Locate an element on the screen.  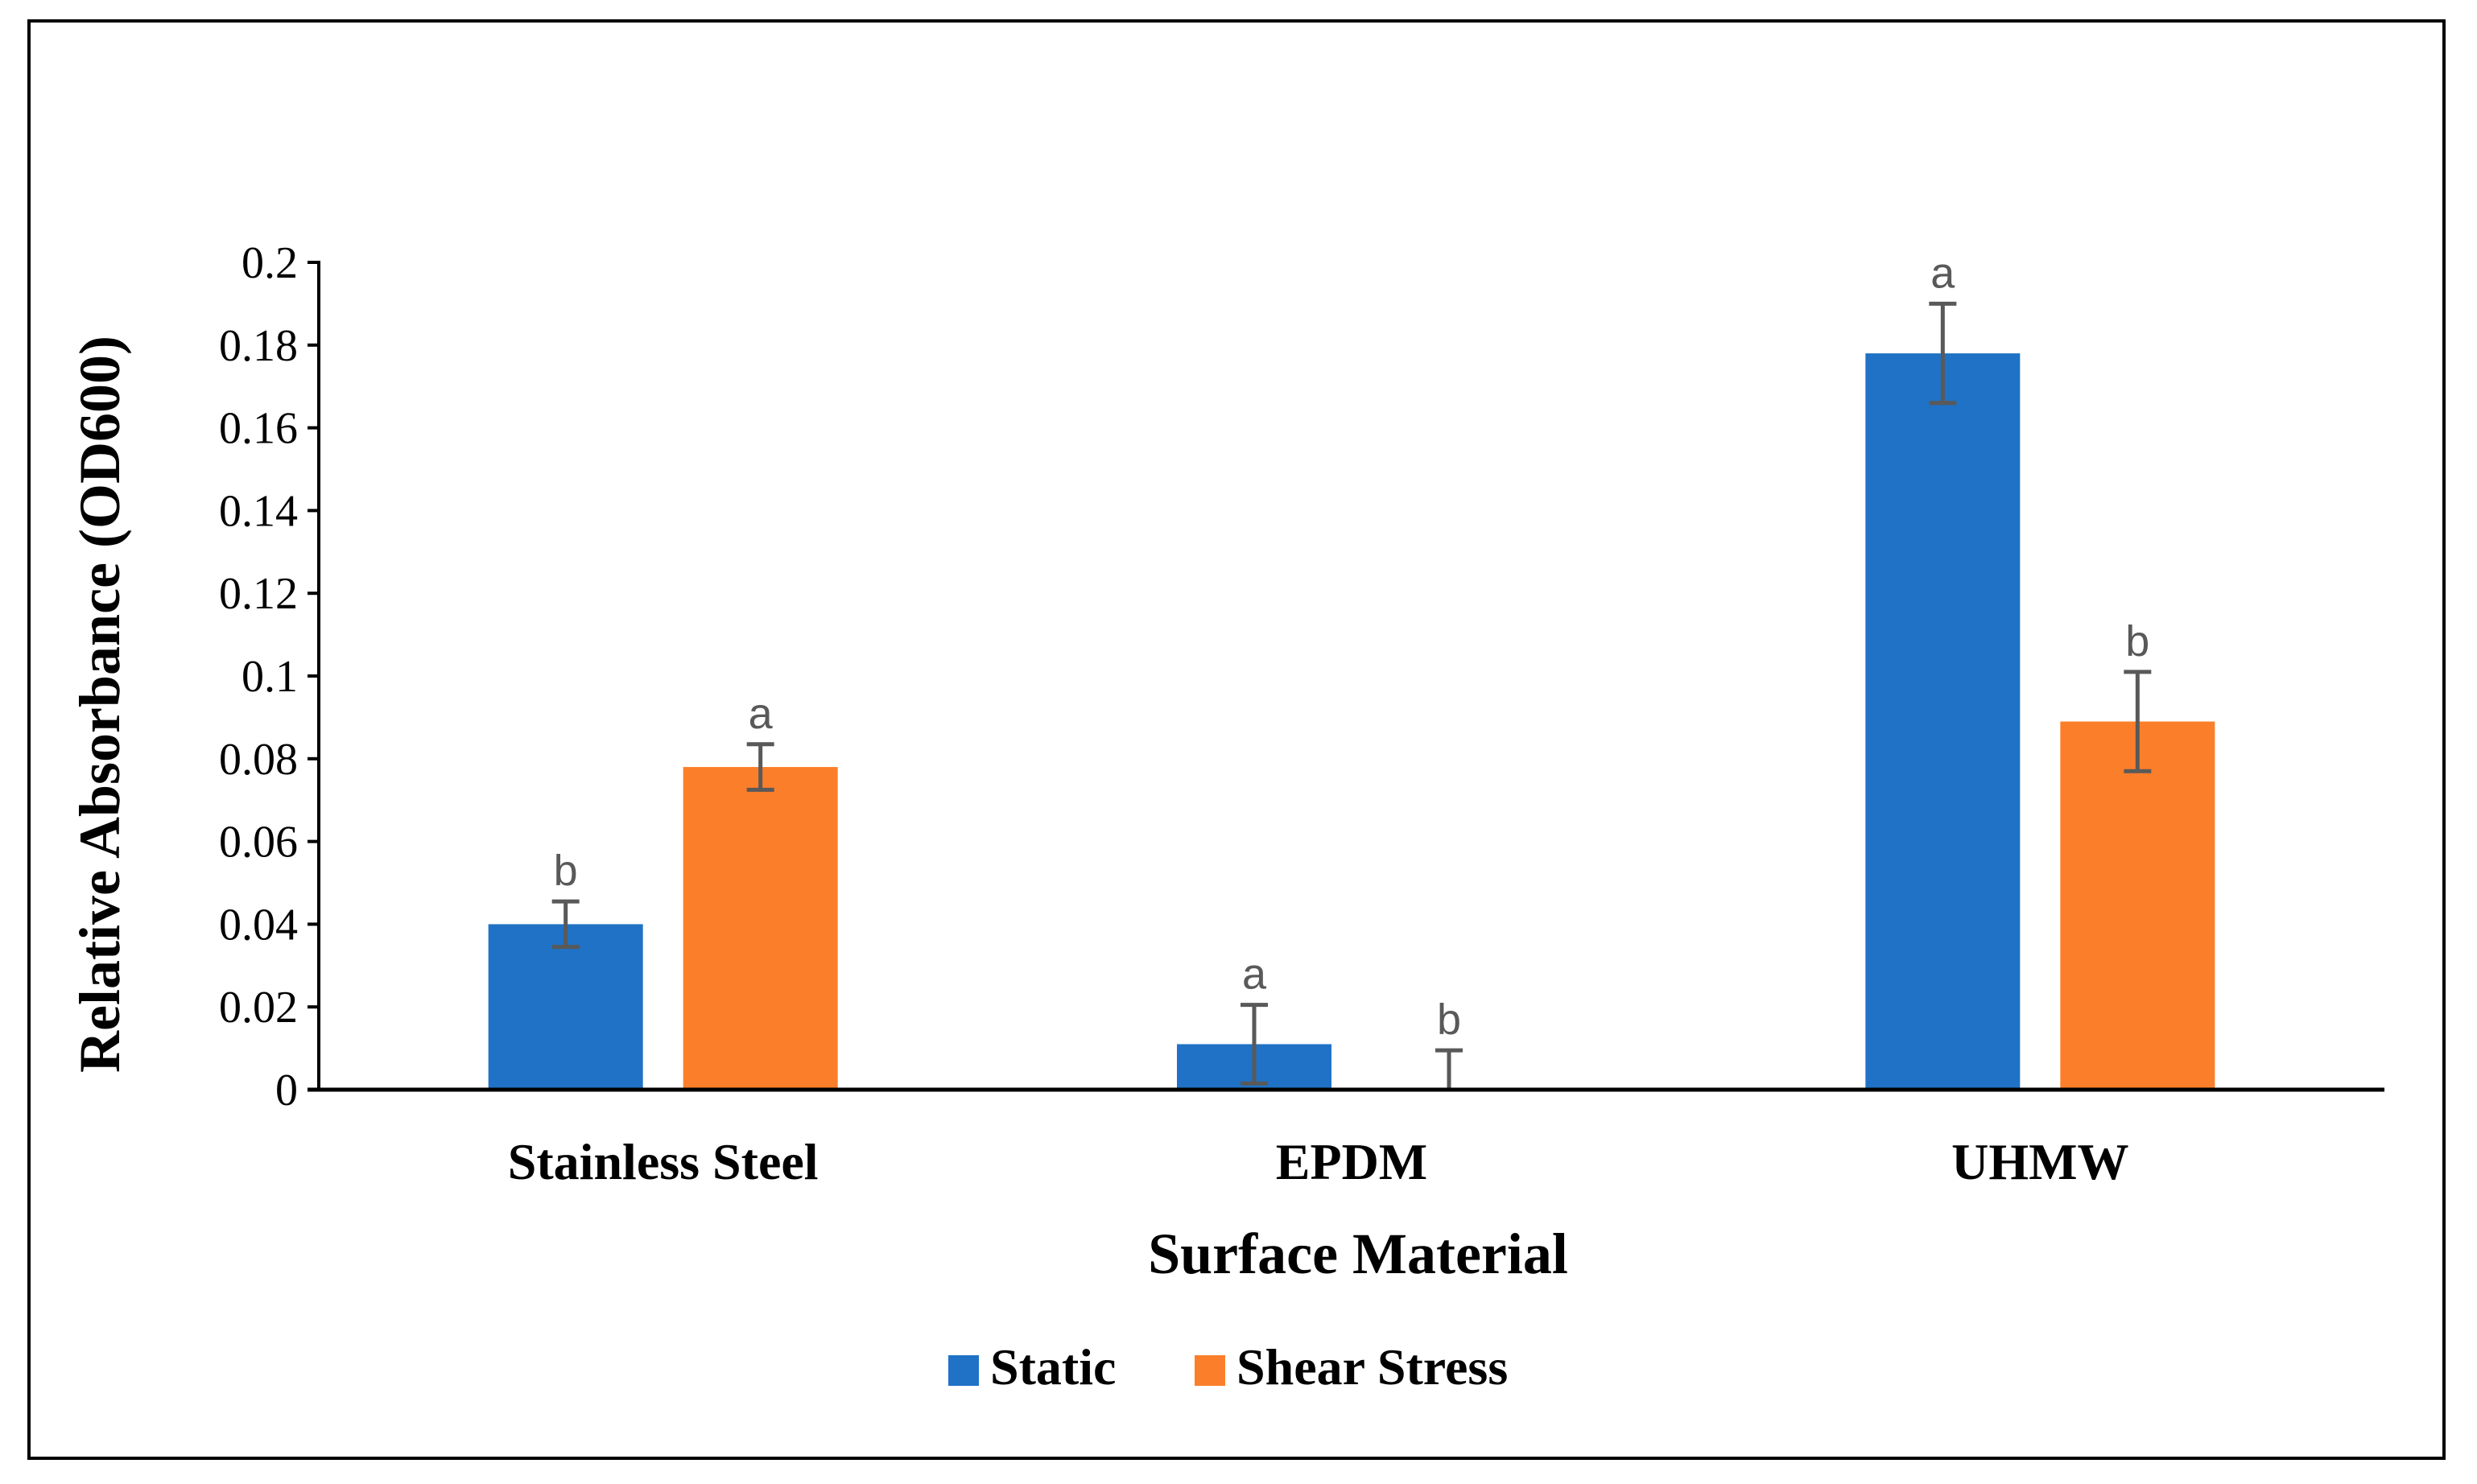
category-label: EPDM is located at coordinates (1351, 1161).